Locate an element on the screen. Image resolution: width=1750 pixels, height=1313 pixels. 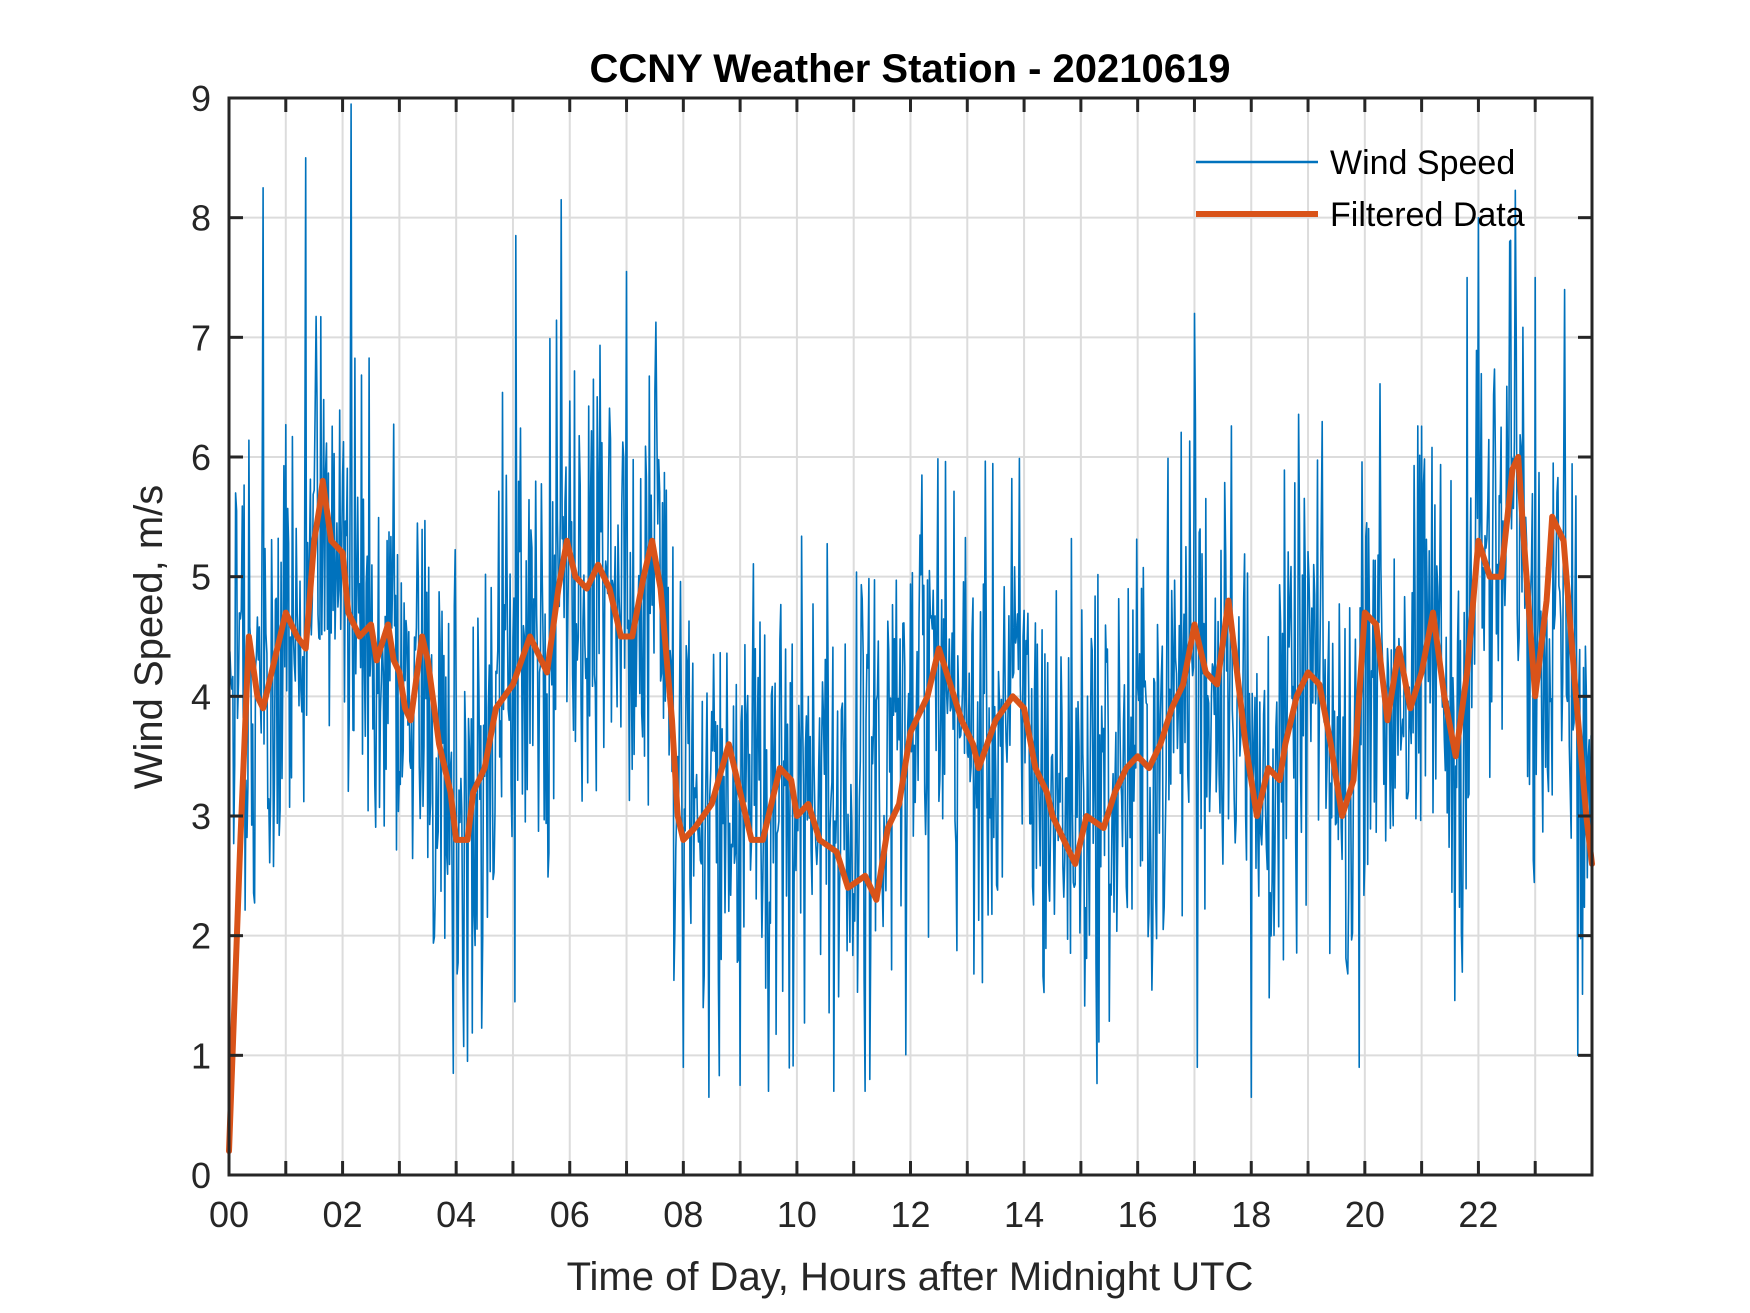
x-tick-label: 06 is located at coordinates (570, 1214).